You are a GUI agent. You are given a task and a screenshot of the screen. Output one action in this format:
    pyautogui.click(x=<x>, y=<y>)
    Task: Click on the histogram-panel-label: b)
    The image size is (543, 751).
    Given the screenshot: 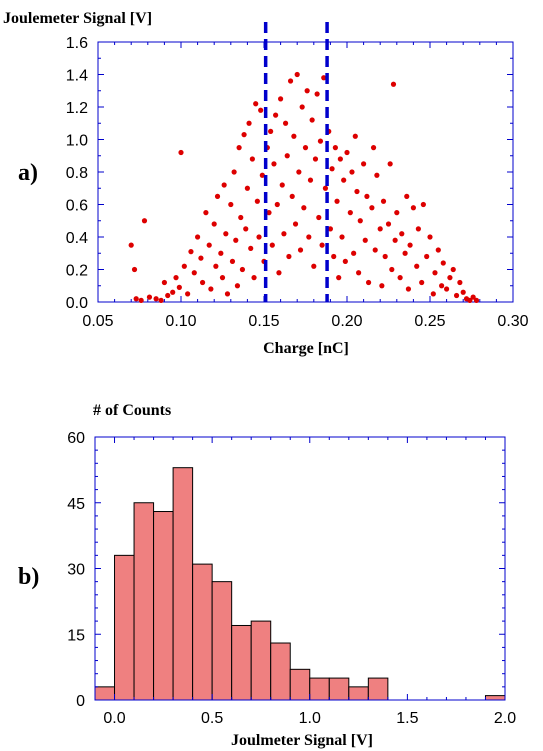 What is the action you would take?
    pyautogui.click(x=28, y=577)
    